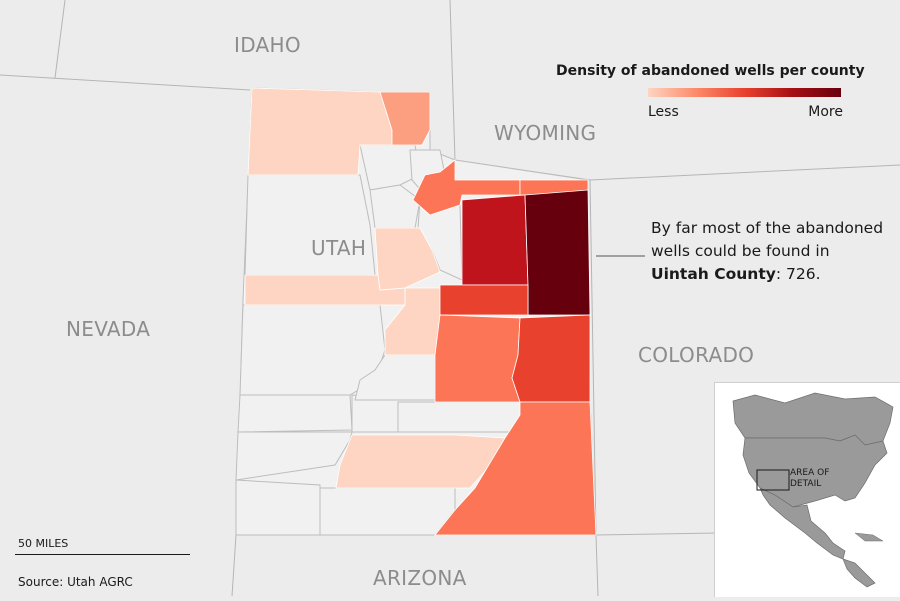 The height and width of the screenshot is (601, 900). I want to click on state-label-colorado: COLORADO, so click(696, 355).